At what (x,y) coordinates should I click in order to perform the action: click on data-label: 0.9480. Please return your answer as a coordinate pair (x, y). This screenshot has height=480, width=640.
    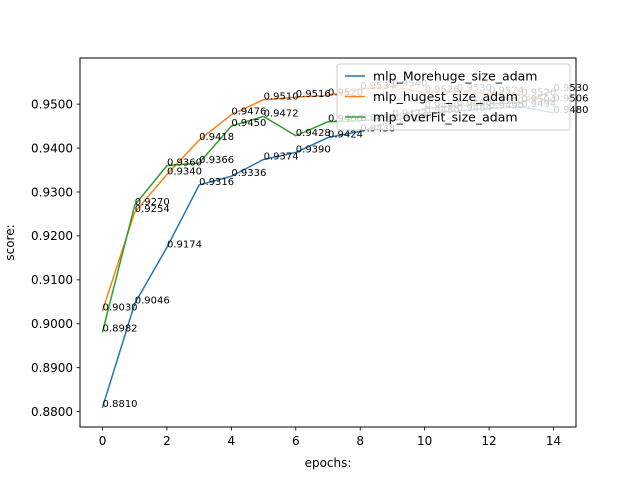
    Looking at the image, I should click on (570, 110).